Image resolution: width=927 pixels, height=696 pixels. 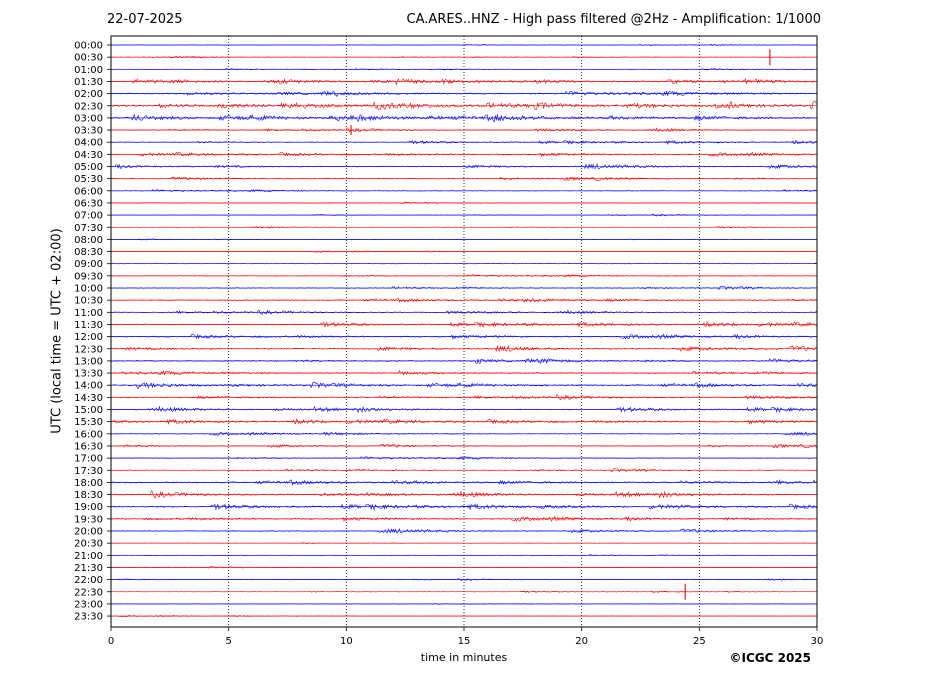 I want to click on y-tick-label: 13:30, so click(x=88, y=374).